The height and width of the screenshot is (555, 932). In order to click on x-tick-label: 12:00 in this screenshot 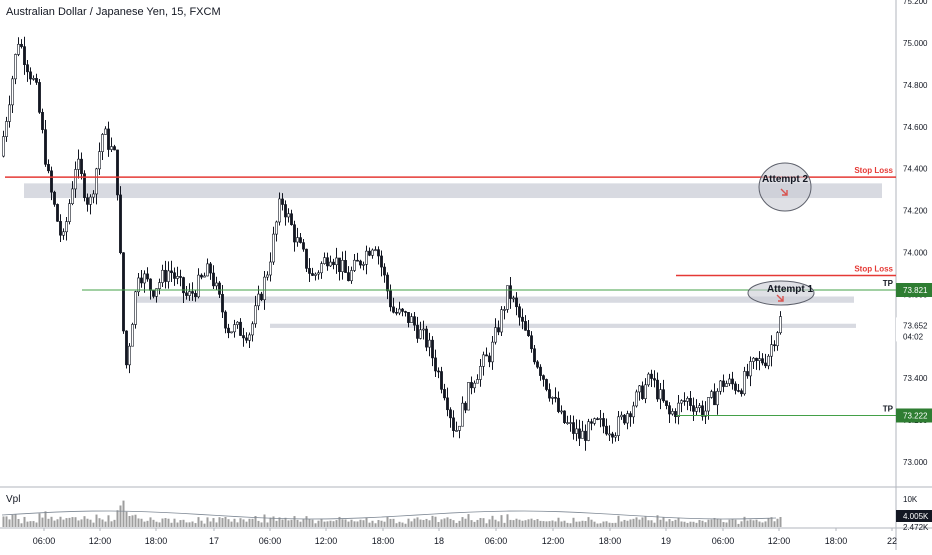, I will do `click(100, 541)`.